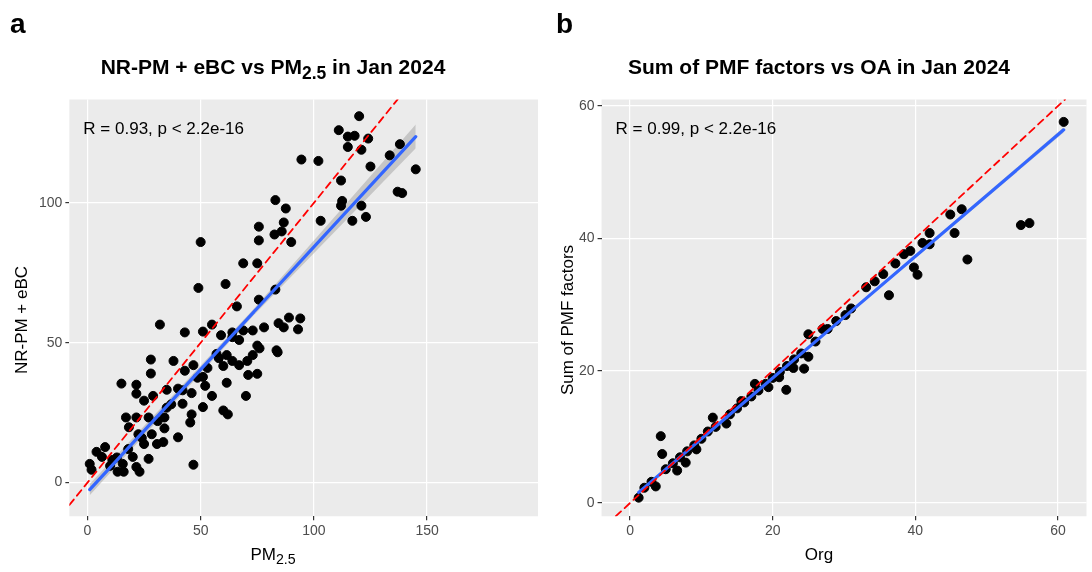 Image resolution: width=1092 pixels, height=572 pixels. What do you see at coordinates (427, 530) in the screenshot?
I see `x-tick-label: 150` at bounding box center [427, 530].